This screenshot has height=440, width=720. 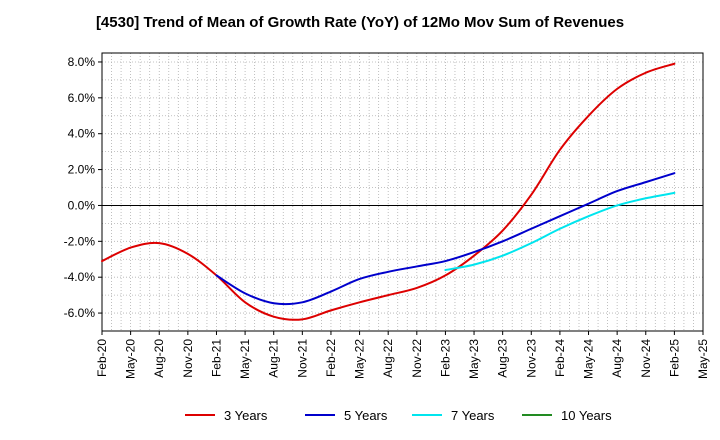 I want to click on x-tick-label: May-21, so click(x=245, y=359).